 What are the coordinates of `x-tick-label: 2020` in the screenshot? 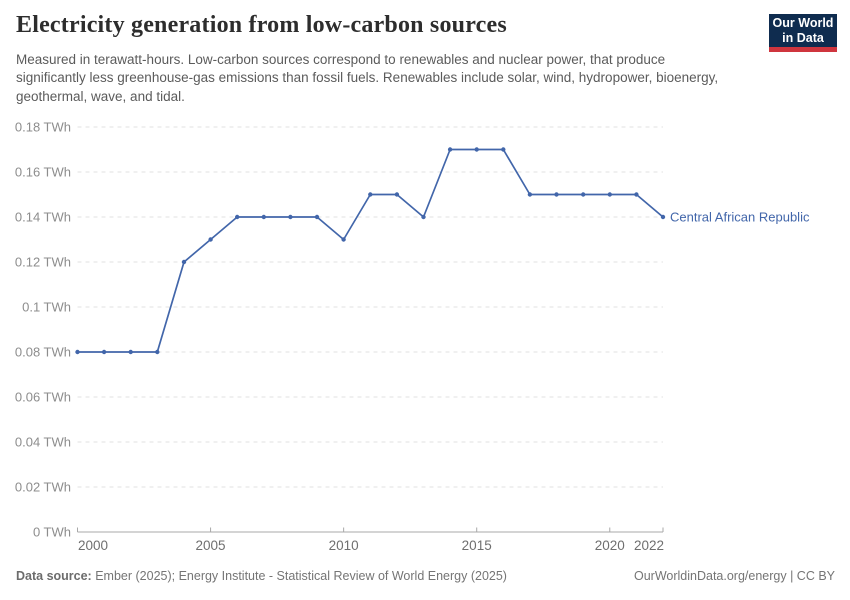 It's located at (610, 545).